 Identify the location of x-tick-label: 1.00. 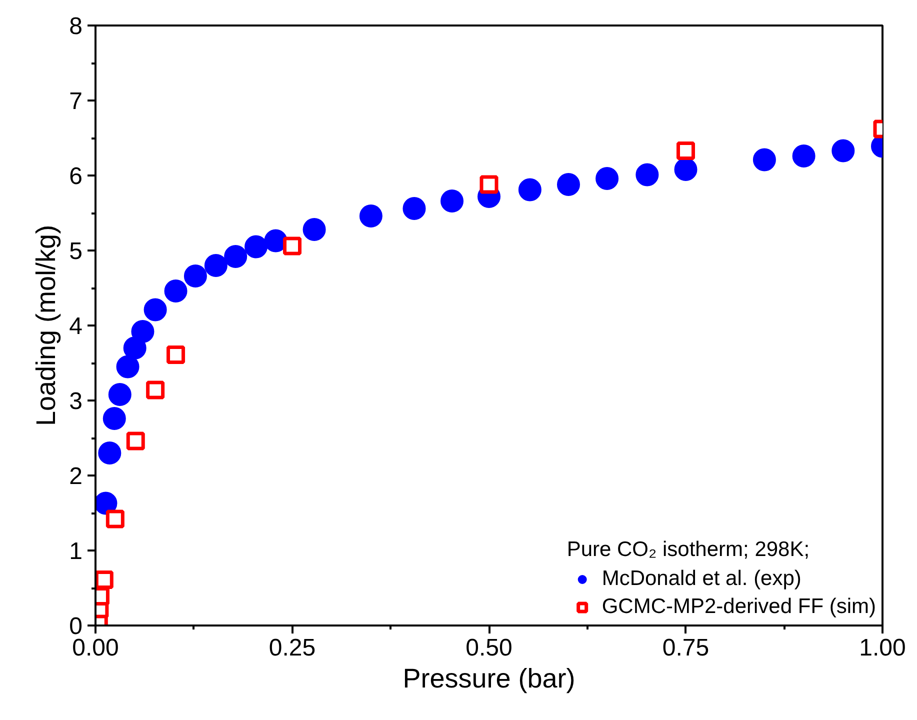
(882, 648).